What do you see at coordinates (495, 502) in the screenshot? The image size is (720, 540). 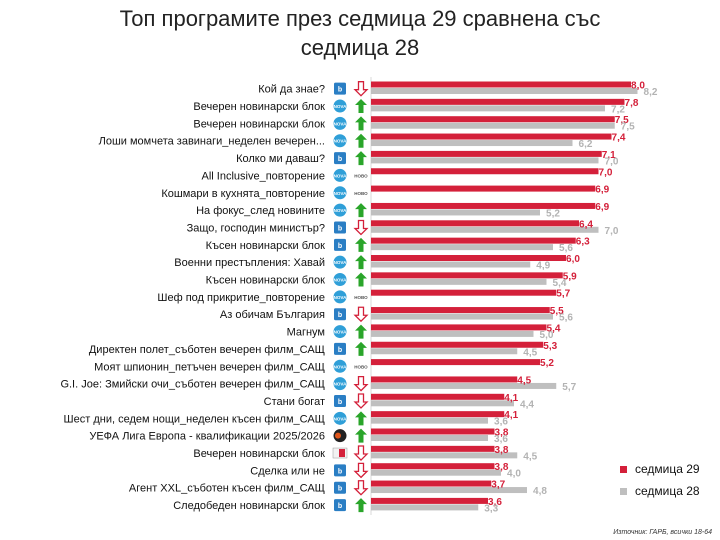 I see `data-label-week-29: 3,6` at bounding box center [495, 502].